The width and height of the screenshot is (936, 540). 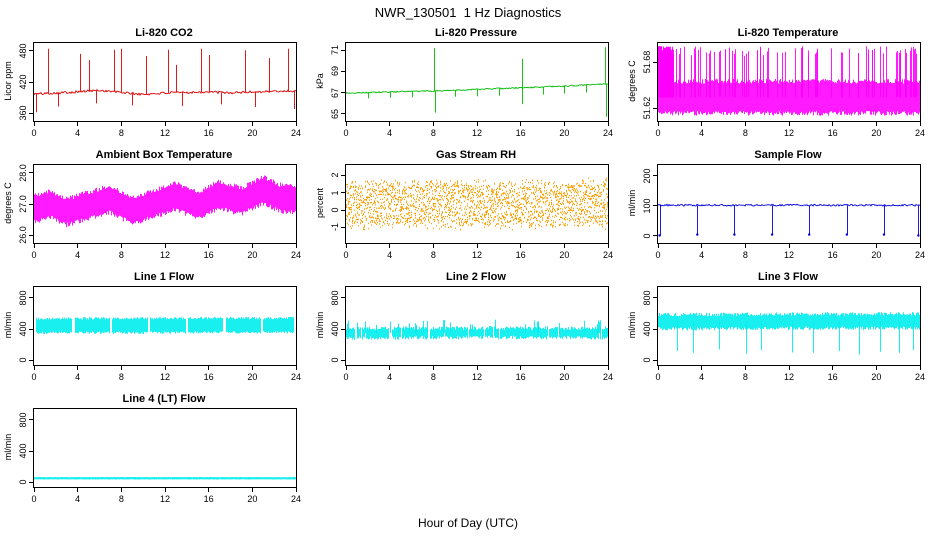 What do you see at coordinates (23, 204) in the screenshot?
I see `y-tick-label: 27.0` at bounding box center [23, 204].